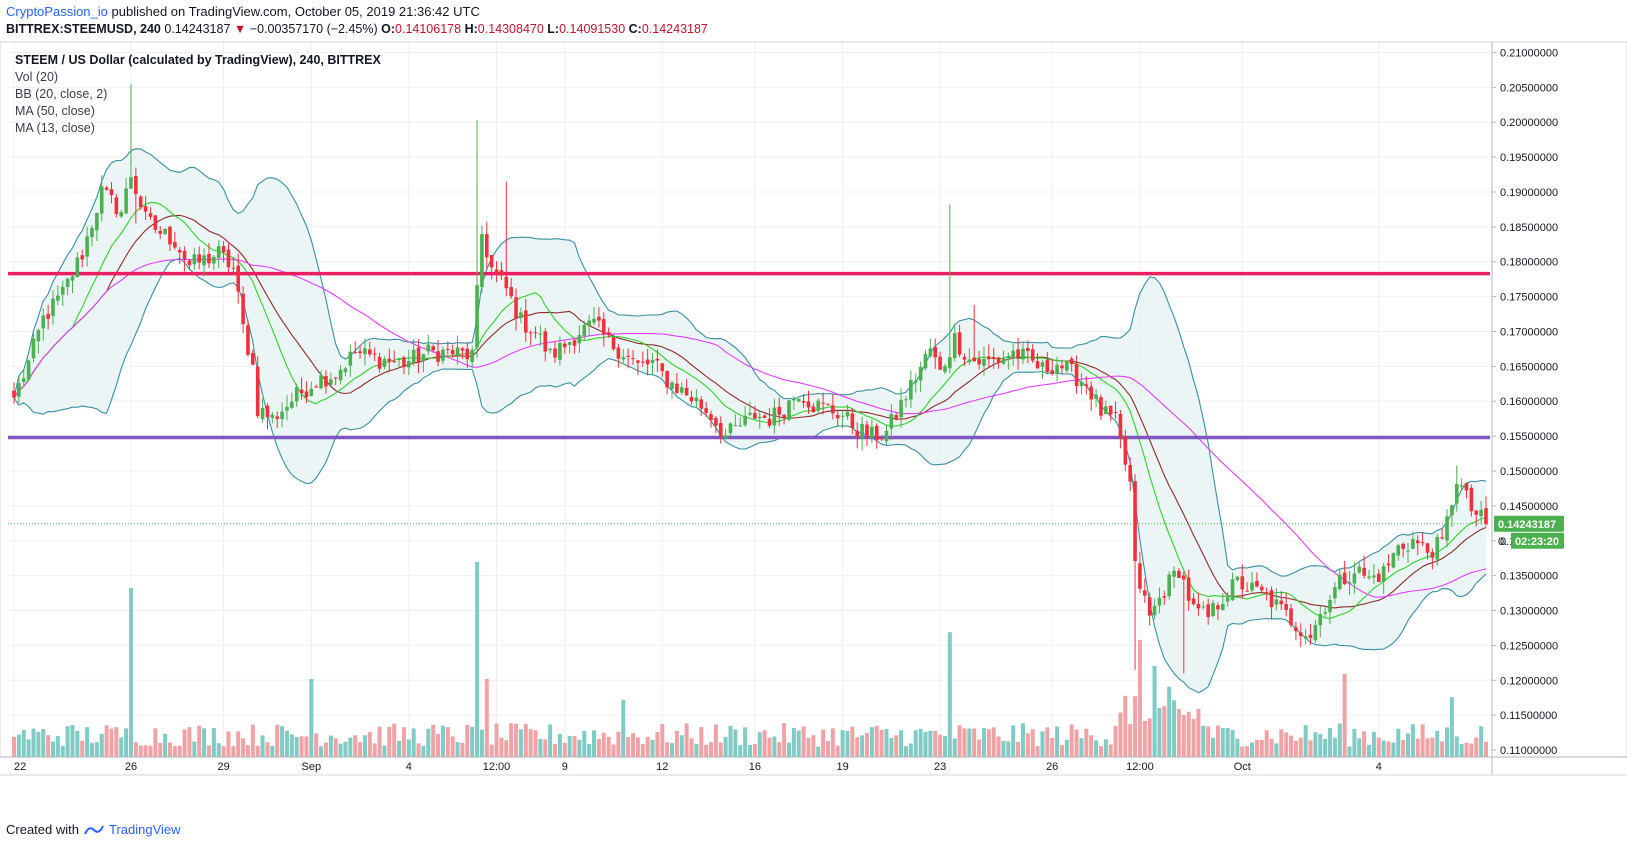 This screenshot has height=849, width=1627. Describe the element at coordinates (55, 111) in the screenshot. I see `legend-ma50: MA (50, close)` at that location.